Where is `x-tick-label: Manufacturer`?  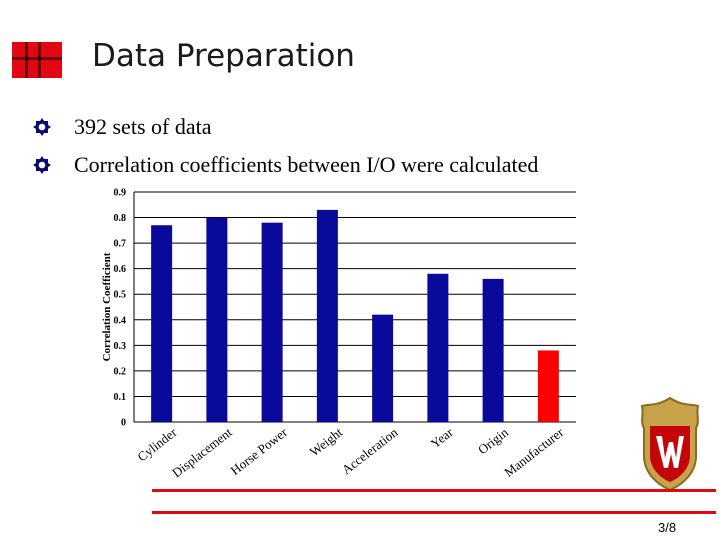
x-tick-label: Manufacturer is located at coordinates (534, 452).